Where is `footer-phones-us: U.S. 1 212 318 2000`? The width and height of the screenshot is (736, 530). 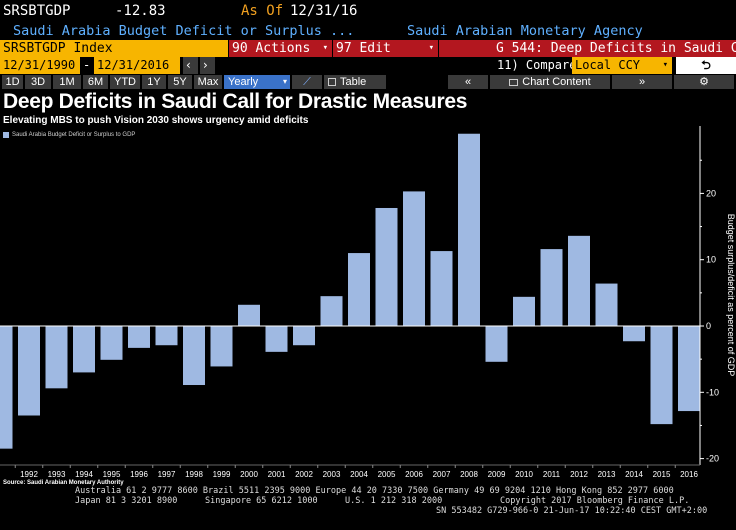 footer-phones-us: U.S. 1 212 318 2000 is located at coordinates (394, 501).